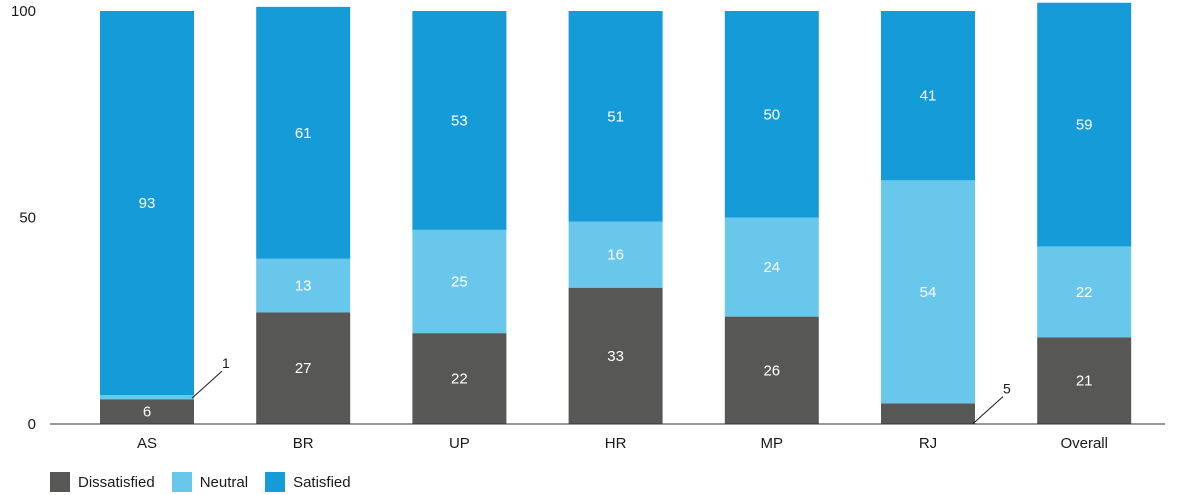 Image resolution: width=1200 pixels, height=495 pixels. What do you see at coordinates (116, 482) in the screenshot?
I see `legend-label: Dissatisfied` at bounding box center [116, 482].